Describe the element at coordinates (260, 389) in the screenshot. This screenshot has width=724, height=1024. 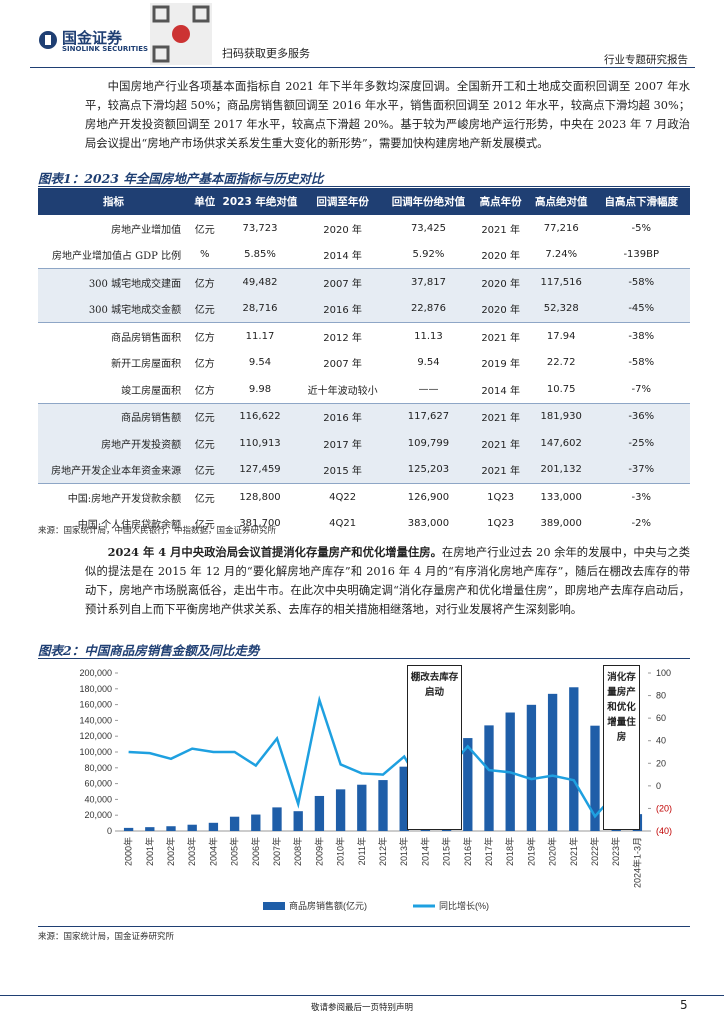
I see `table-cell: 9.98` at that location.